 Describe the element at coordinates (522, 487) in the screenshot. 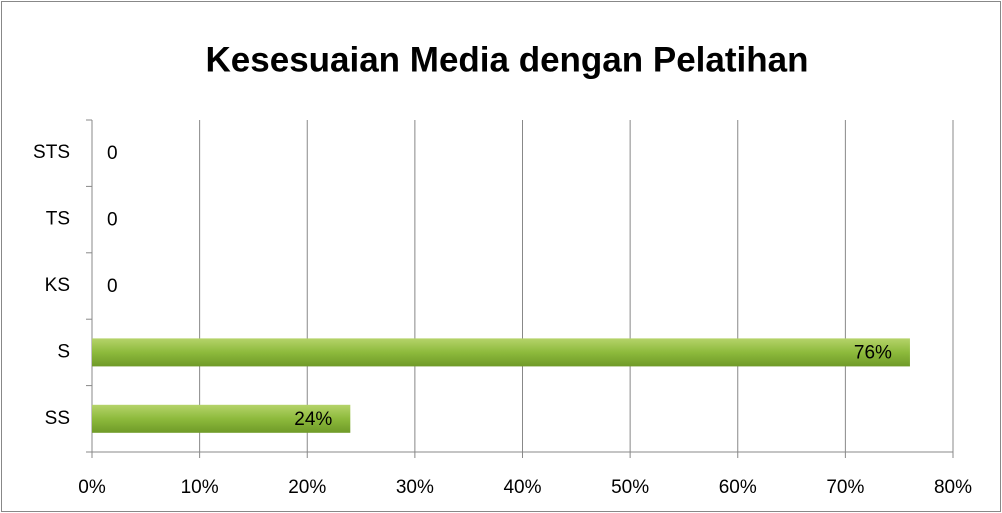

I see `x-tick-label: 40%` at that location.